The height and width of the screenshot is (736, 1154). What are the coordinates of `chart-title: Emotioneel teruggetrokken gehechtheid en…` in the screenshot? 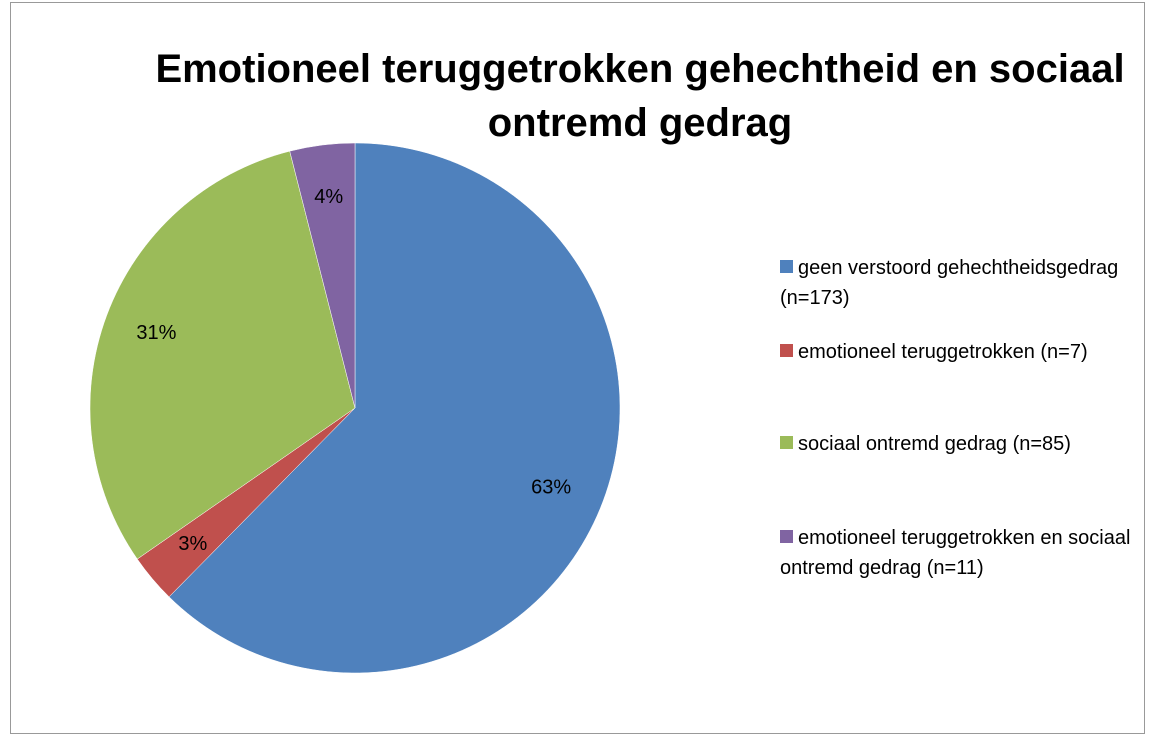 It's located at (640, 96).